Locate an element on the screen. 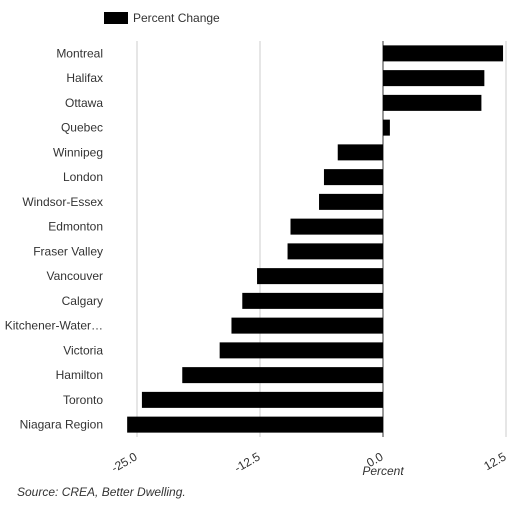 The width and height of the screenshot is (510, 513). source-note: Source: CREA, Better Dwelling. is located at coordinates (101, 492).